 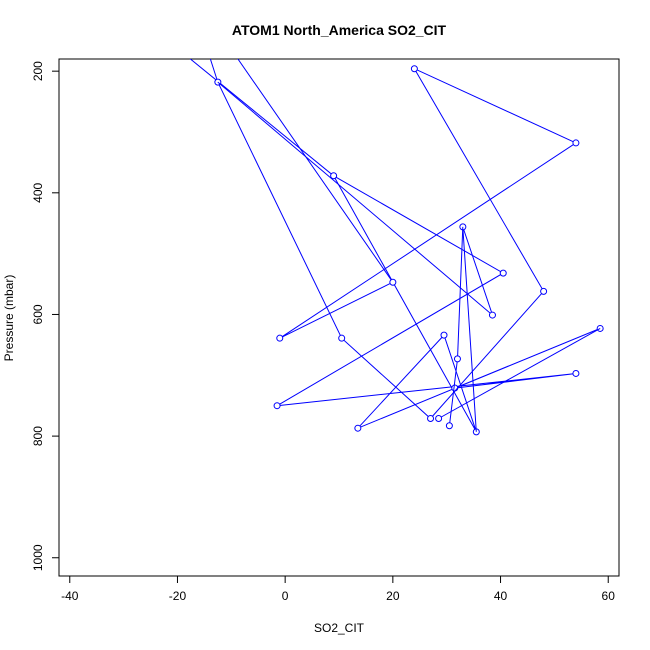 What do you see at coordinates (70, 596) in the screenshot?
I see `x-tick-label: -40` at bounding box center [70, 596].